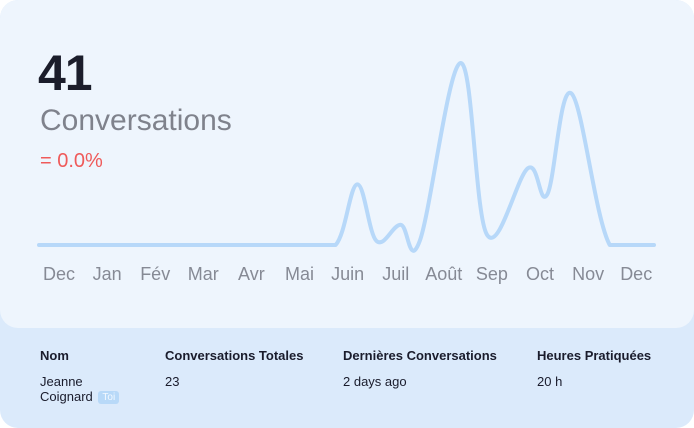 This screenshot has height=428, width=694. Describe the element at coordinates (107, 274) in the screenshot. I see `x-tick-label: Jan` at that location.